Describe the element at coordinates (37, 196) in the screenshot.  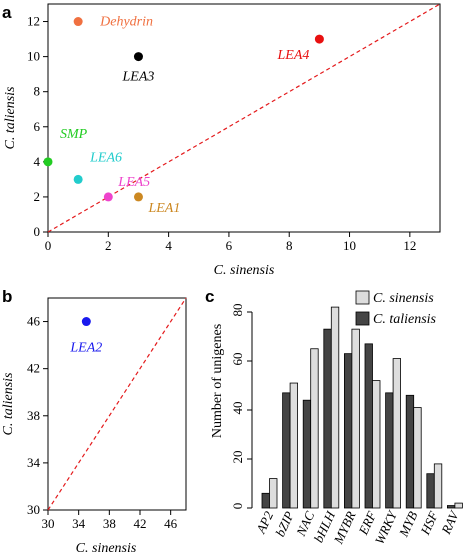
I see `panel-a-ytick-label: 2` at that location.